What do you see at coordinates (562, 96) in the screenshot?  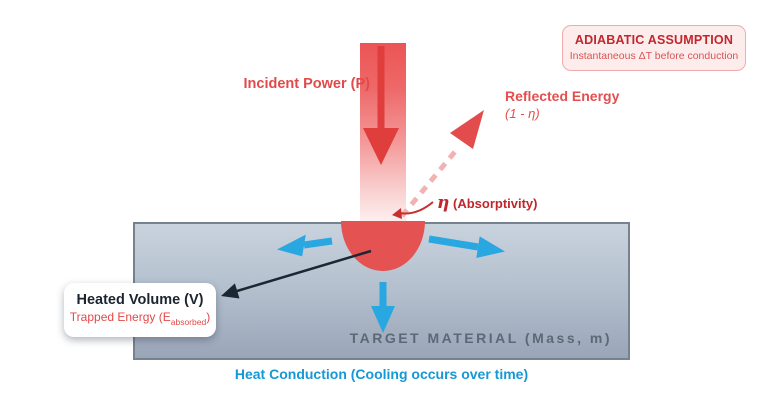 I see `reflected-energy-label: Reflected Energy` at bounding box center [562, 96].